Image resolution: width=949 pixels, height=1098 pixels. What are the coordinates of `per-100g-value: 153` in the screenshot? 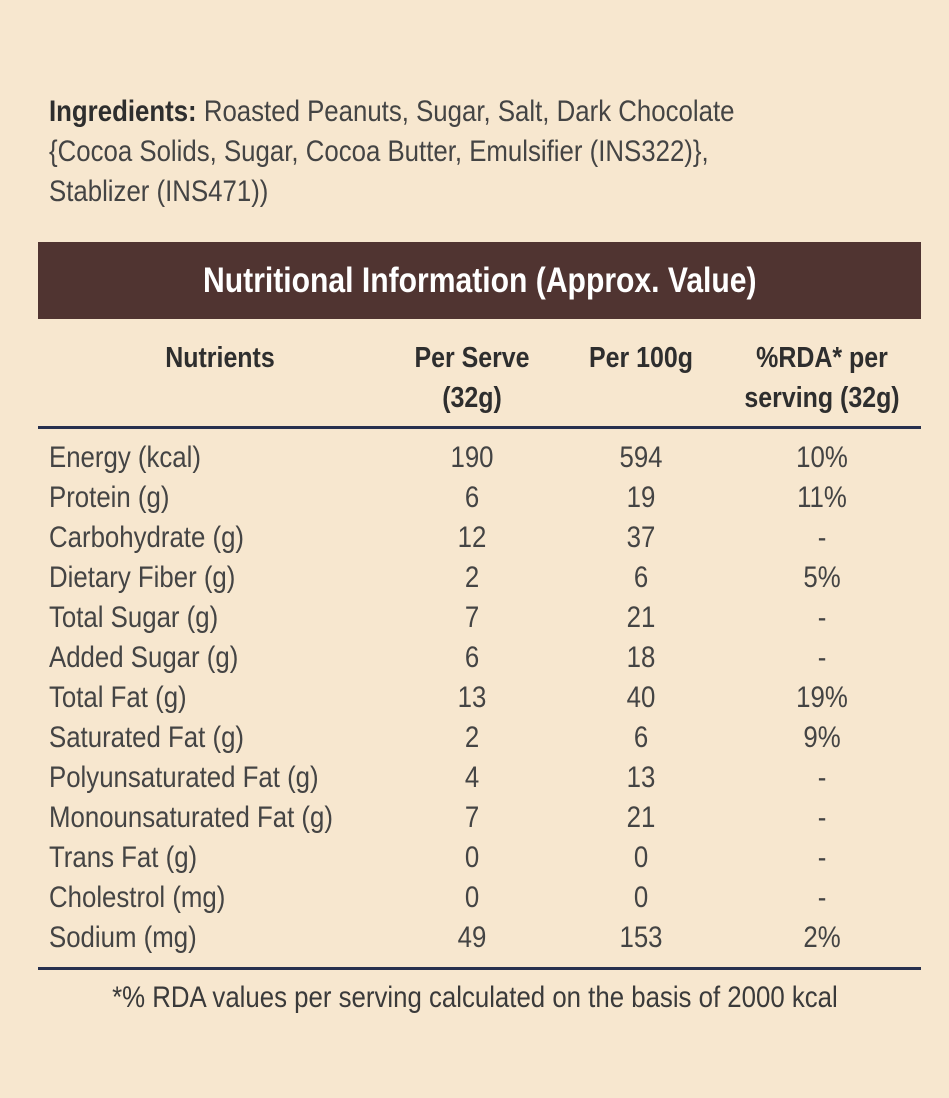 It's located at (641, 937).